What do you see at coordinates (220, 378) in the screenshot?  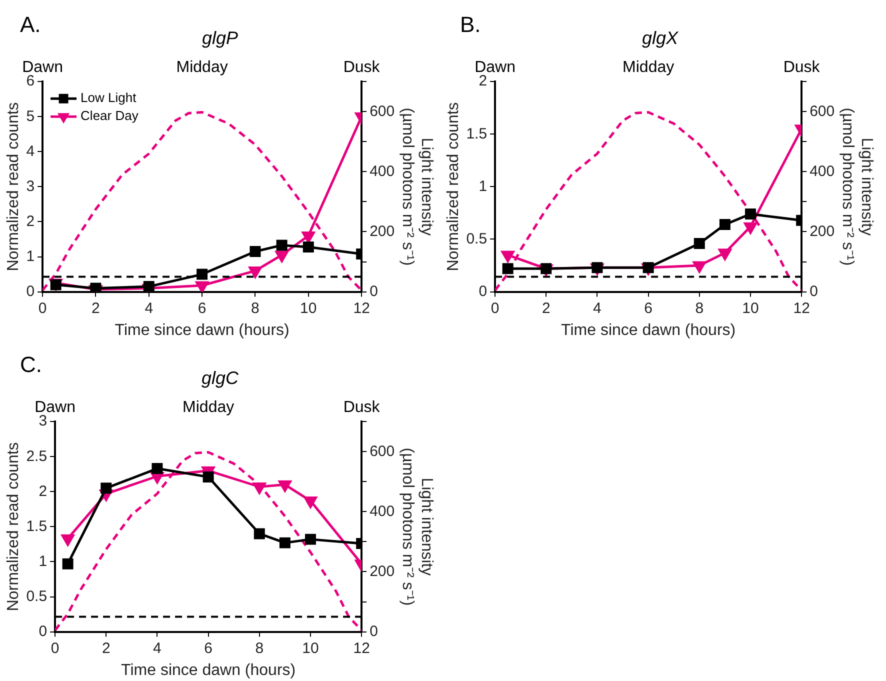 I see `chart-title: glgC` at bounding box center [220, 378].